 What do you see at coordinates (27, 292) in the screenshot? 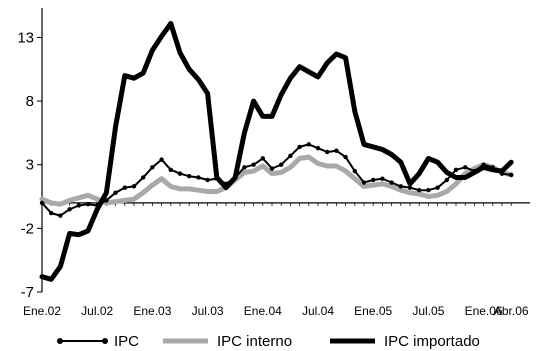
I see `y-tick-label: -7` at bounding box center [27, 292].